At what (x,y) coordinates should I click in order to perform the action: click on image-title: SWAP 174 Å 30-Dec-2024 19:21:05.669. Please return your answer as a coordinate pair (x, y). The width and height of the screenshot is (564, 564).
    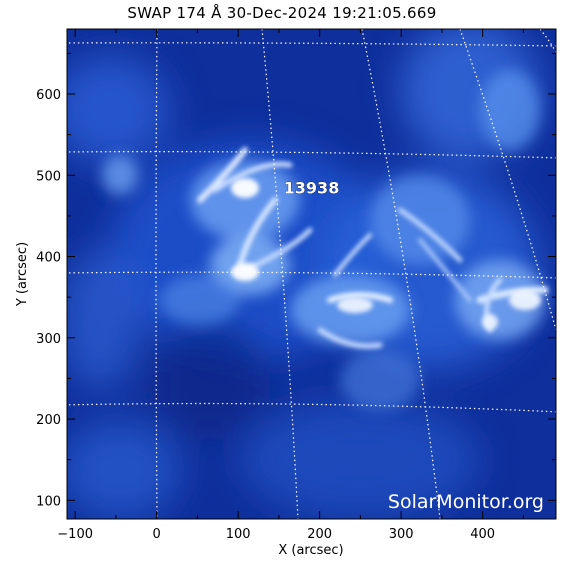
    Looking at the image, I should click on (282, 13).